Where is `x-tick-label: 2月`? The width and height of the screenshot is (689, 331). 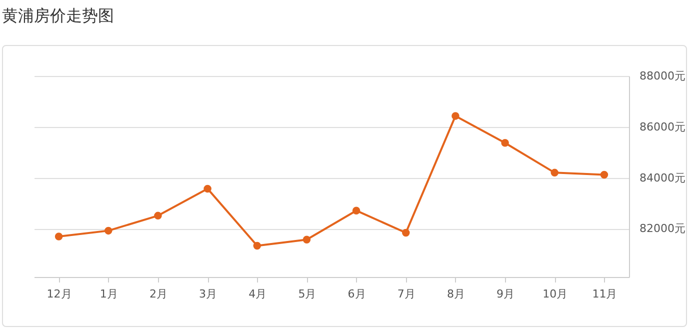
x-tick-label: 2月 is located at coordinates (158, 294).